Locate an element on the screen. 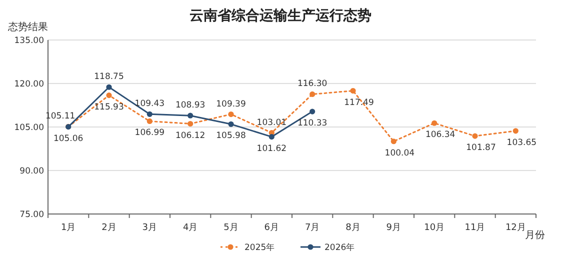  legend-label: 2025年 is located at coordinates (260, 247).